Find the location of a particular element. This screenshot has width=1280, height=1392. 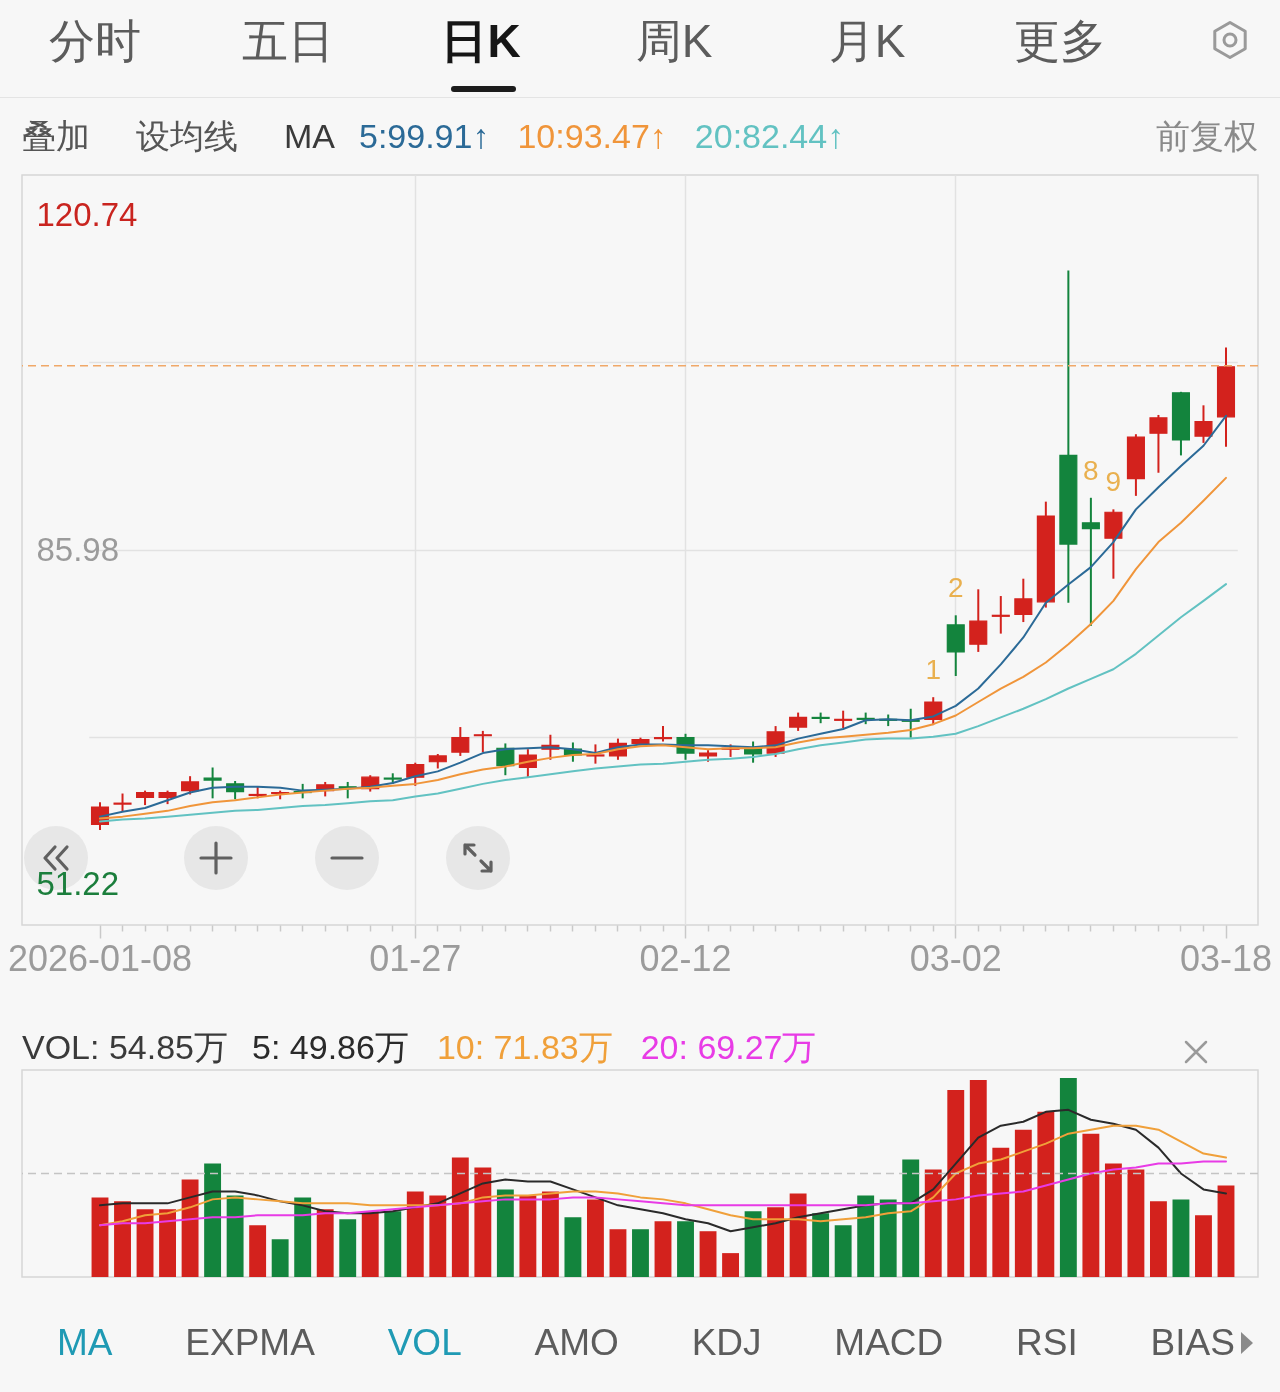

text: 9 is located at coordinates (1113, 482).